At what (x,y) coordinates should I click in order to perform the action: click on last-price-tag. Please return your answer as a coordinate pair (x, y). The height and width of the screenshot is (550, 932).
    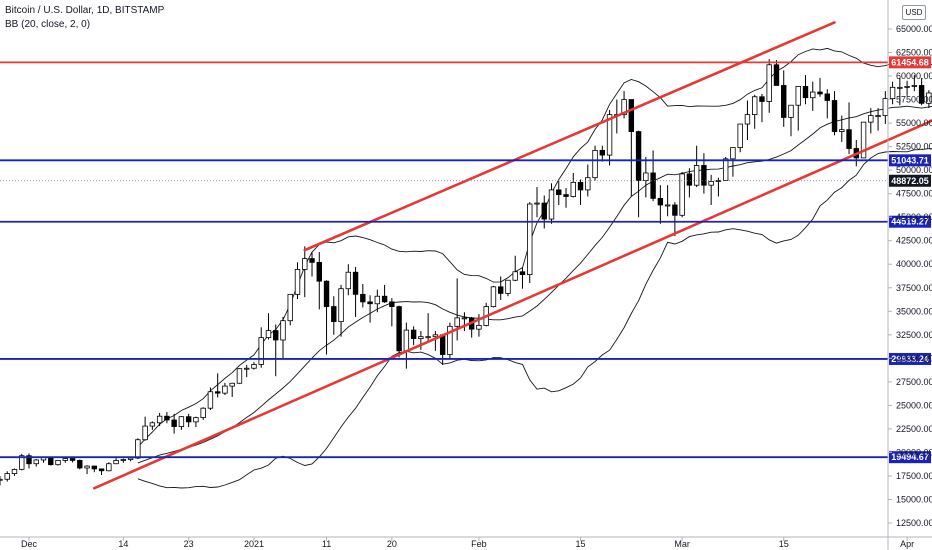
    Looking at the image, I should click on (910, 180).